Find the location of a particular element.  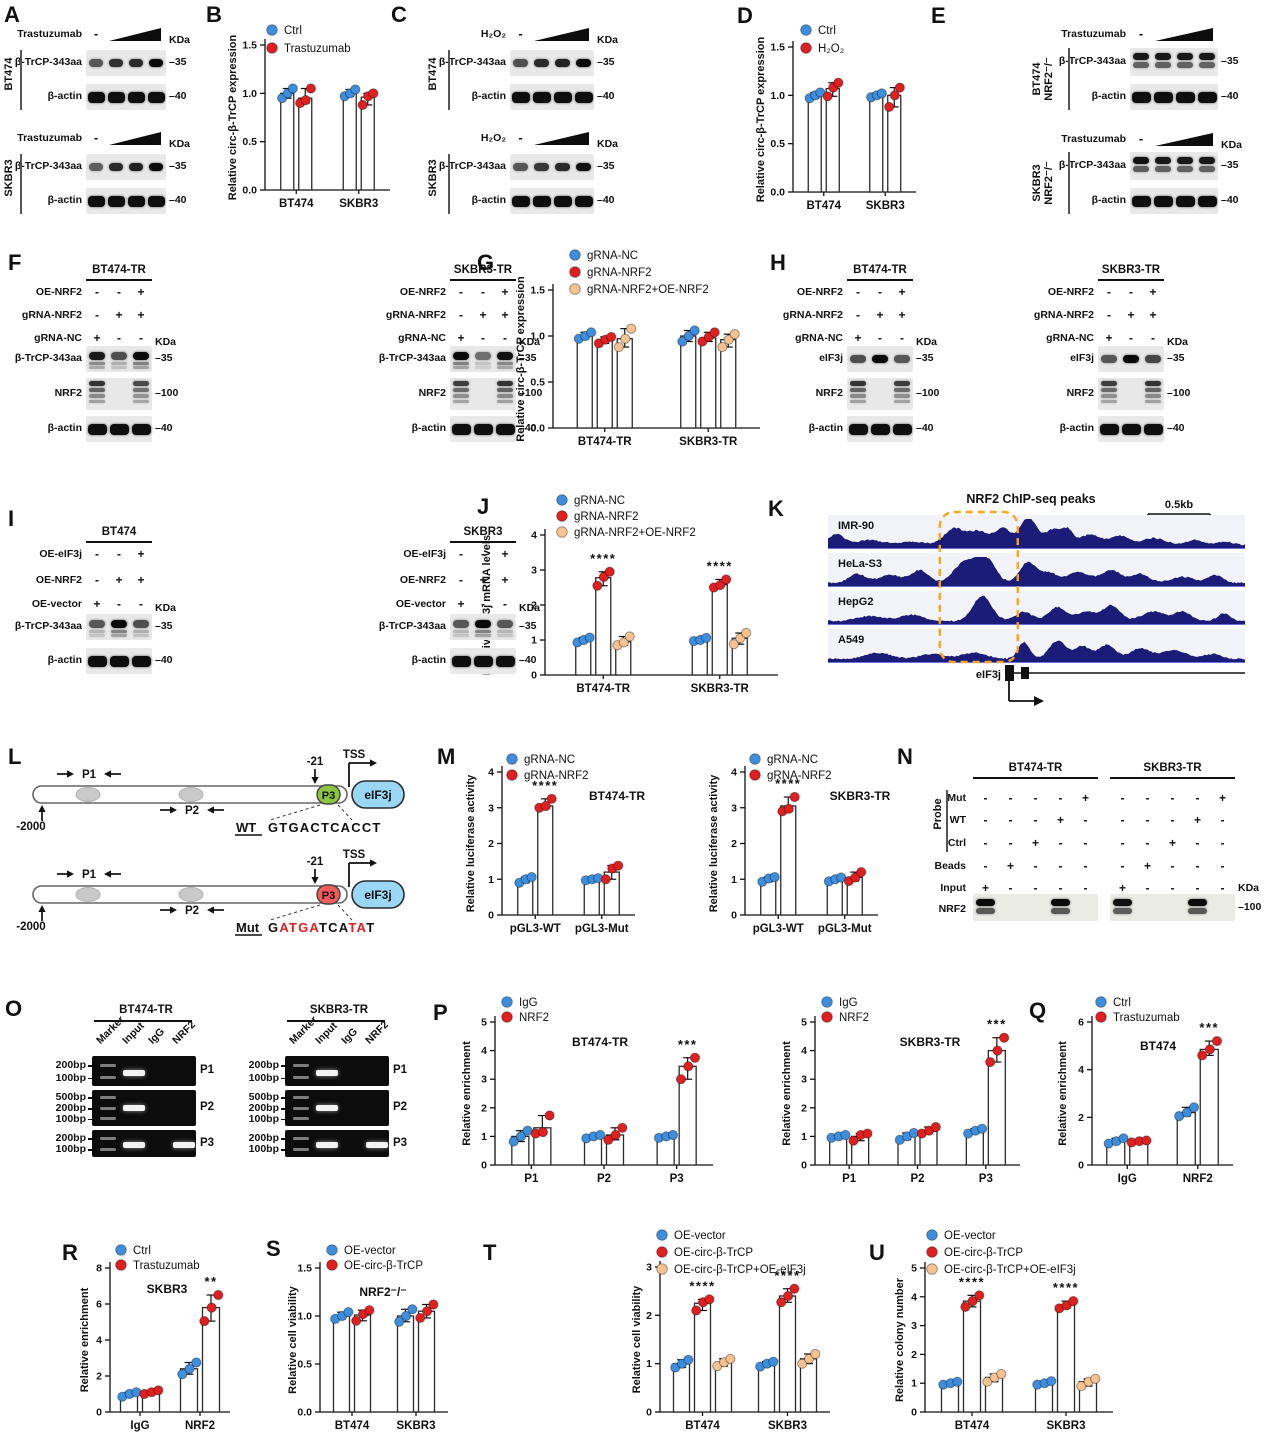

chip-track-label: A549 is located at coordinates (851, 640).